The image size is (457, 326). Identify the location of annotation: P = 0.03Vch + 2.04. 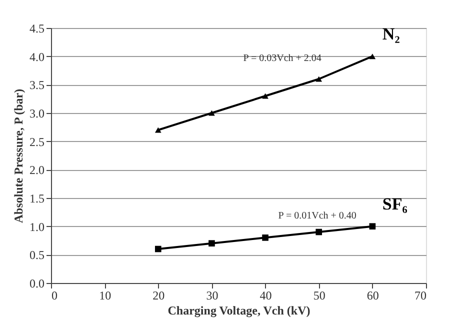
(282, 58).